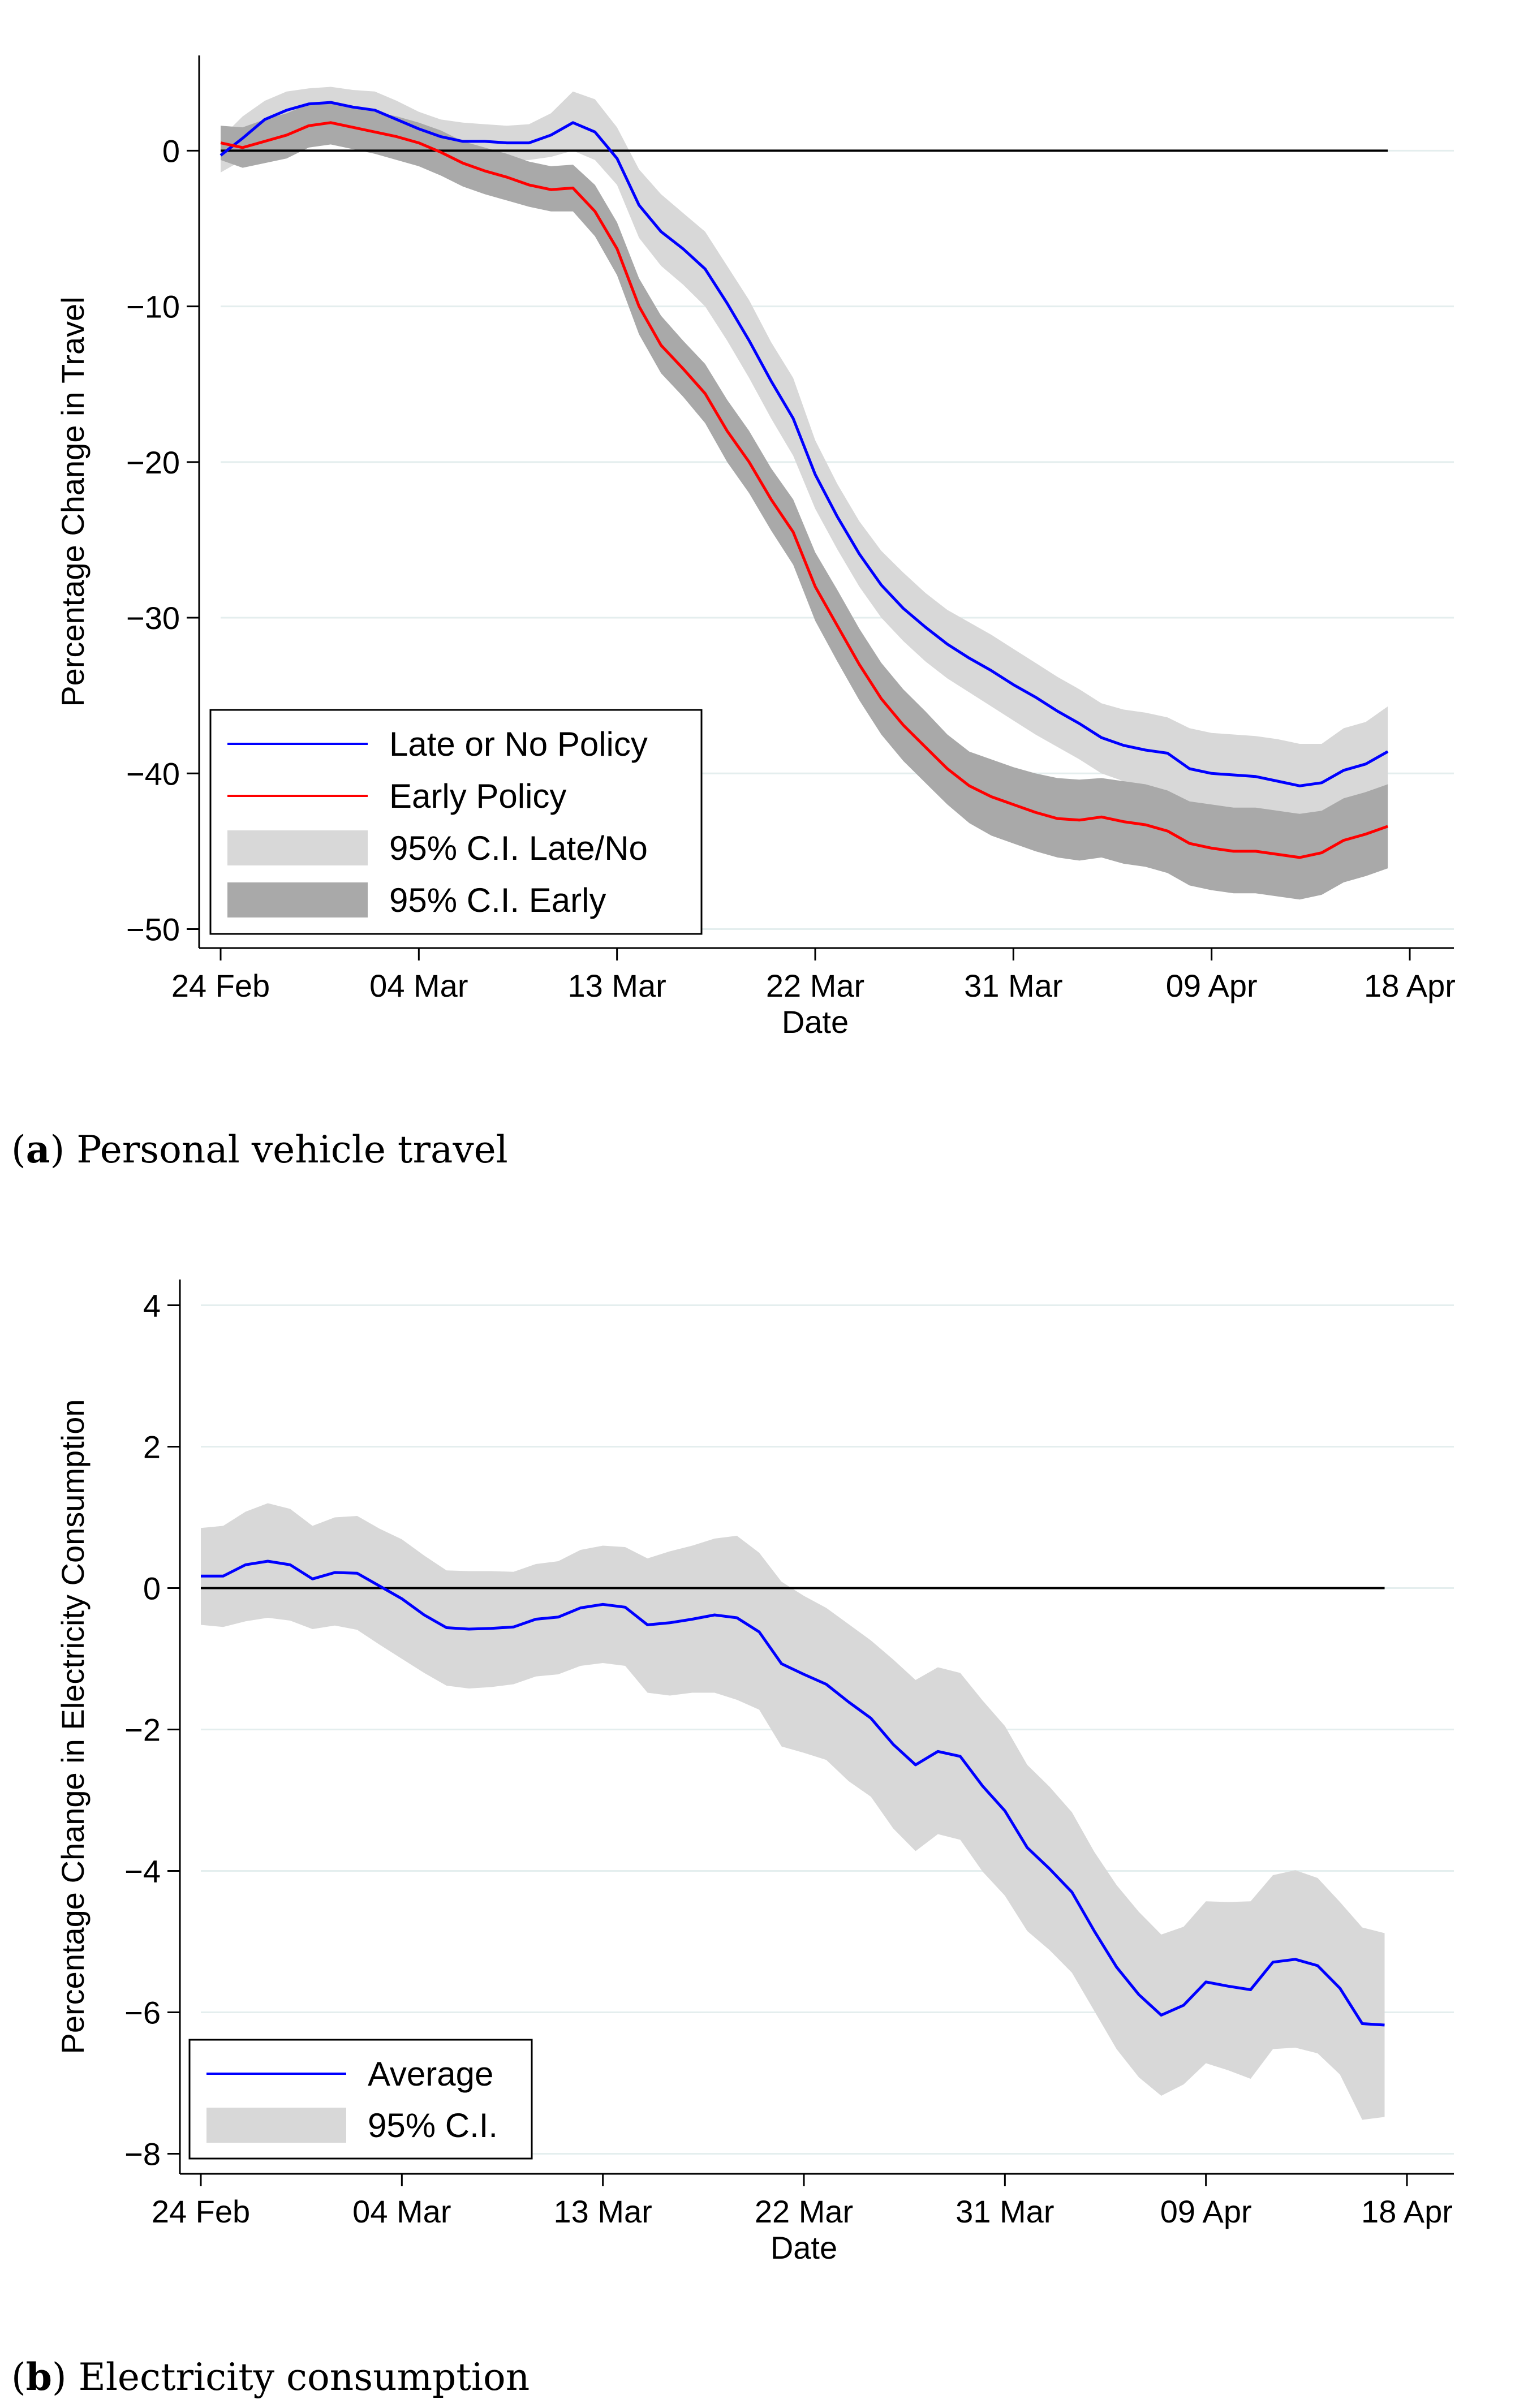  I want to click on panel-a-x-axis-label: Date, so click(815, 1022).